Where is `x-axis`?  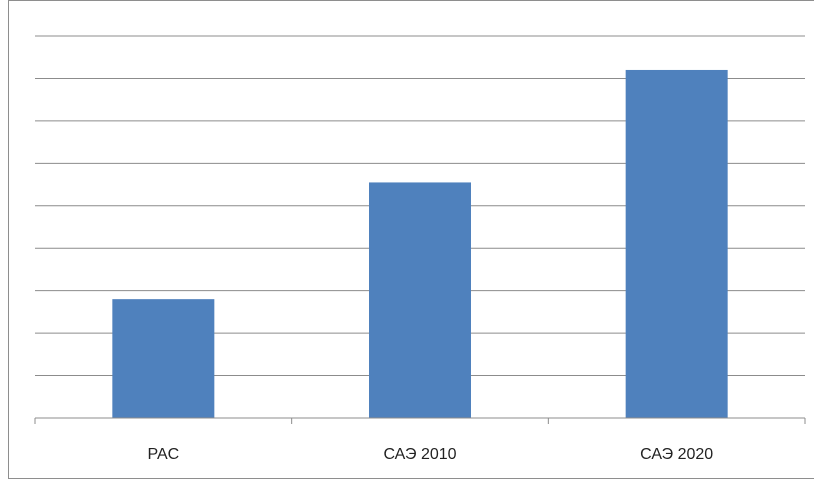
x-axis is located at coordinates (420, 420).